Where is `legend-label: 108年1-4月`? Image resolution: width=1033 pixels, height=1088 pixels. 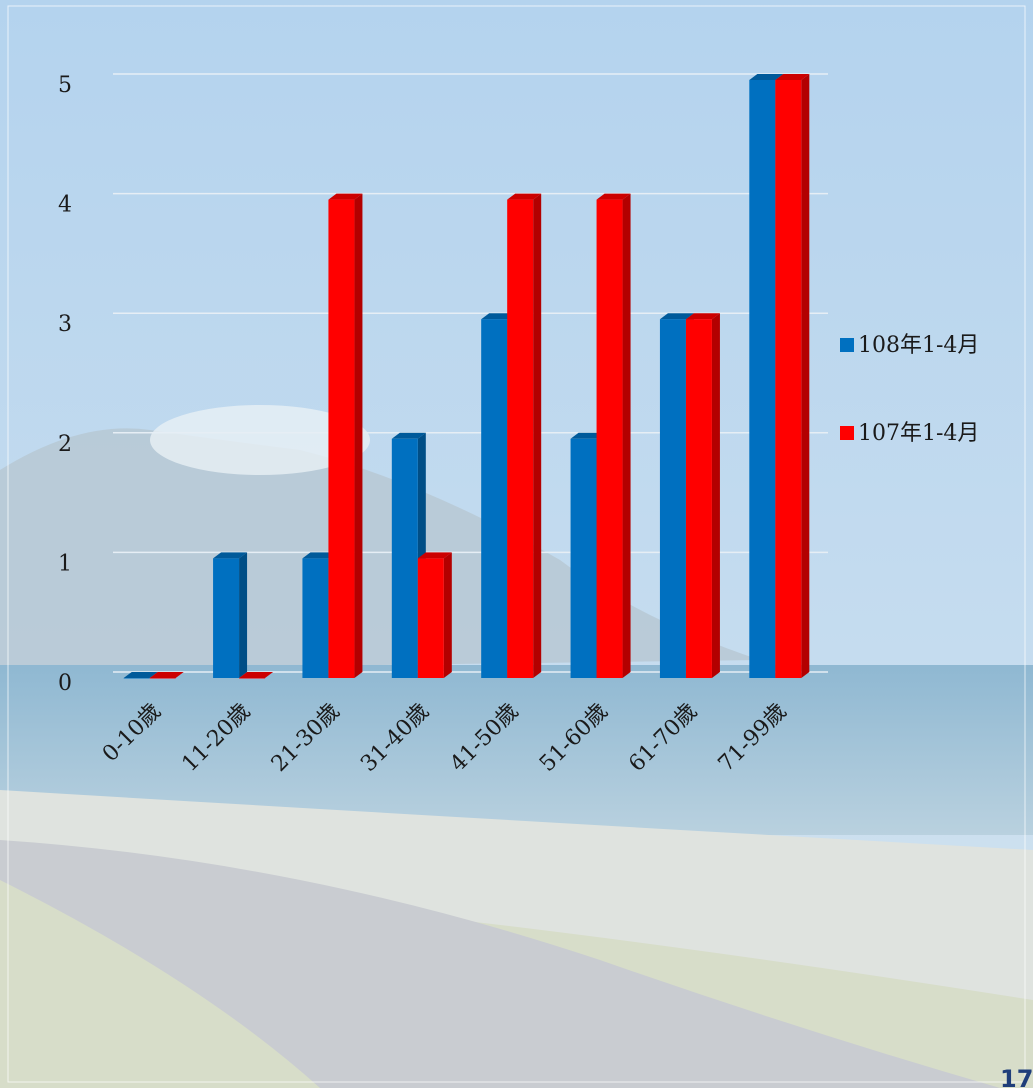
legend-label: 108年1-4月 is located at coordinates (918, 345).